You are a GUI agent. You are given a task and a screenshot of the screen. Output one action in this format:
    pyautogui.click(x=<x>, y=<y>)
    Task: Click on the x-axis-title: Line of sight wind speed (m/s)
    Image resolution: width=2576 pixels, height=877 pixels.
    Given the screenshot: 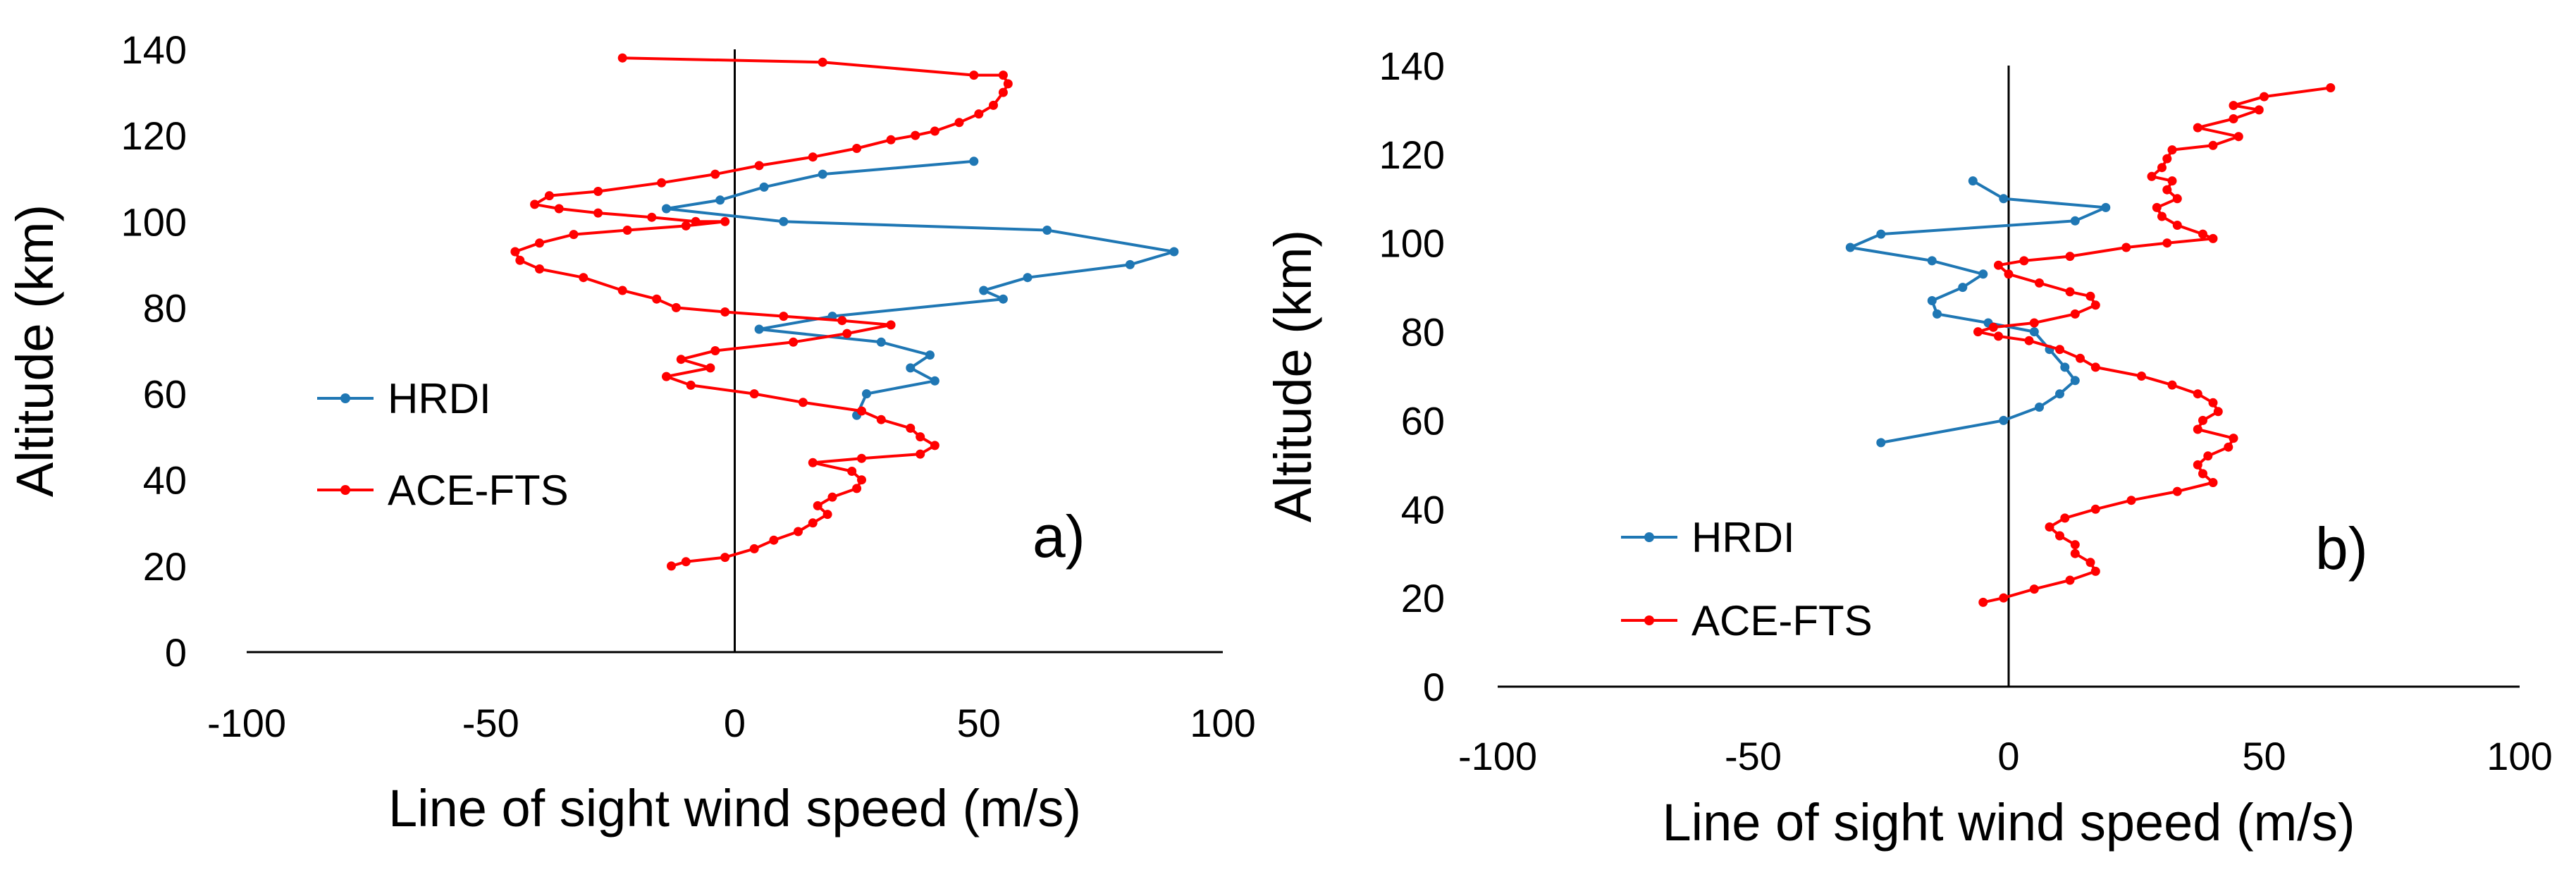 What is the action you would take?
    pyautogui.click(x=734, y=808)
    